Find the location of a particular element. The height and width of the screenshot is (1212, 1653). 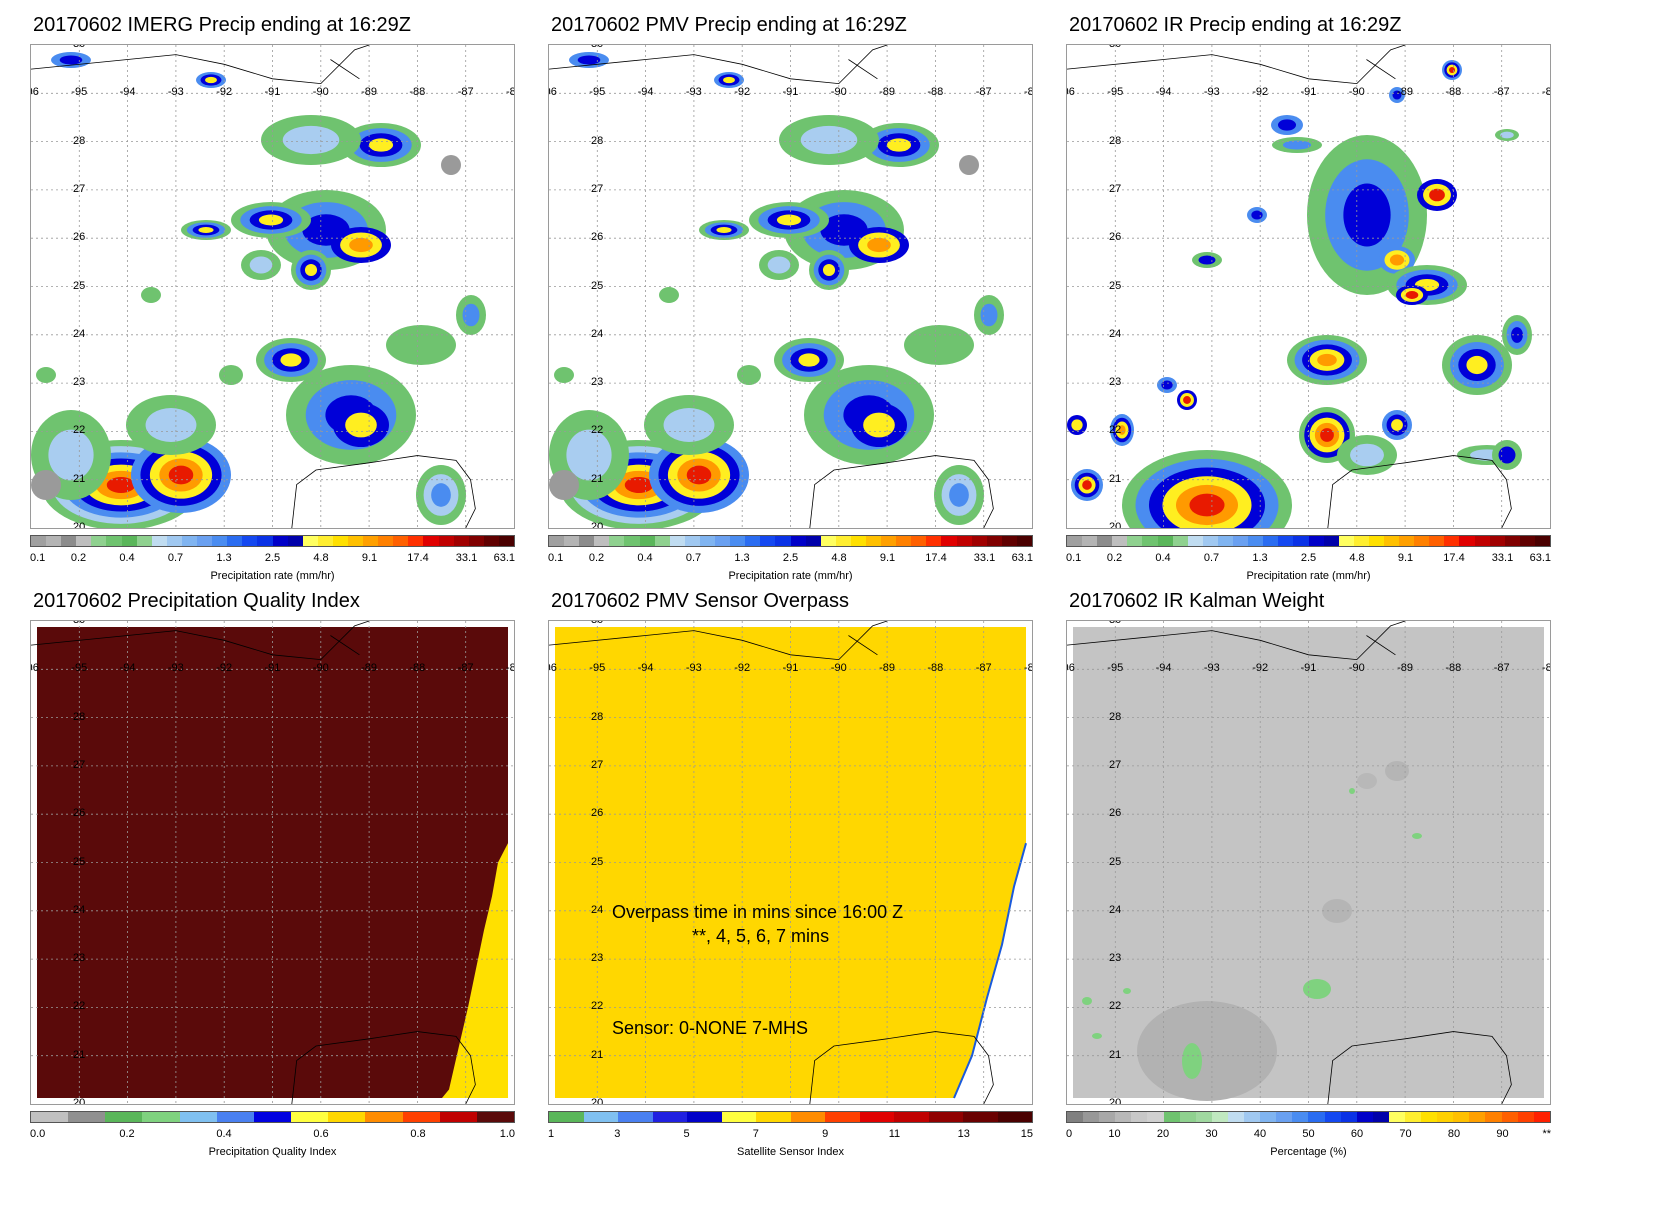

colorbar-tick: 80 is located at coordinates (1454, 1134).